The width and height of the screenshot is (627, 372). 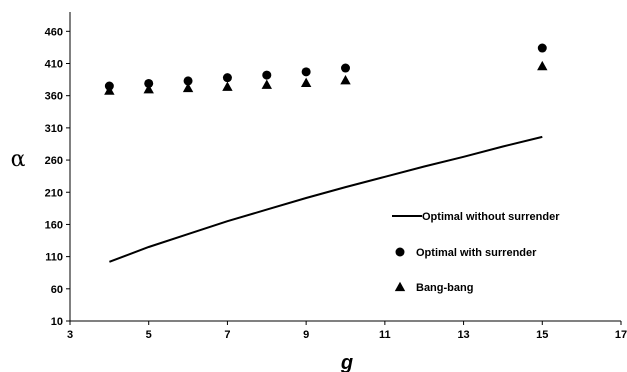 I want to click on y-tick-label: 460, so click(x=54, y=32).